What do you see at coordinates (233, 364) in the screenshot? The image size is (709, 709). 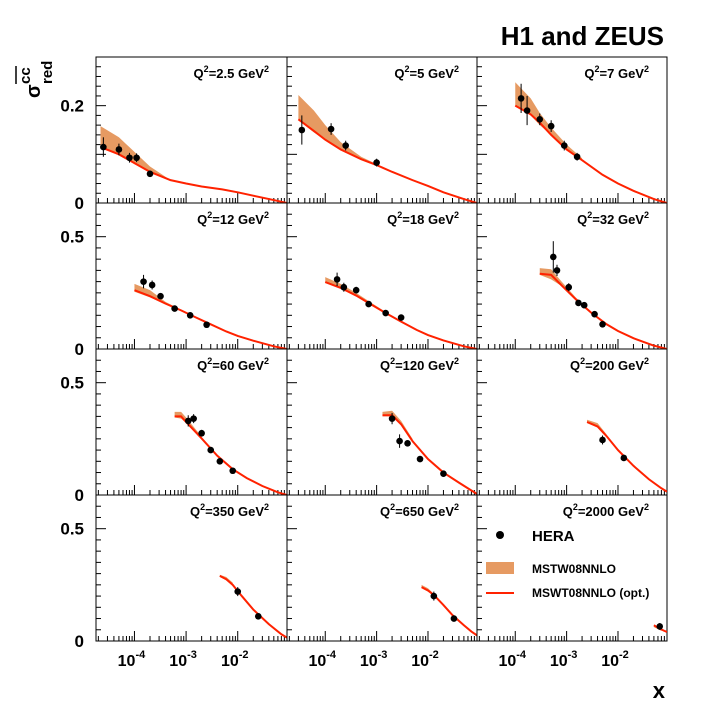 I see `panel-label: Q2=60 GeV2` at bounding box center [233, 364].